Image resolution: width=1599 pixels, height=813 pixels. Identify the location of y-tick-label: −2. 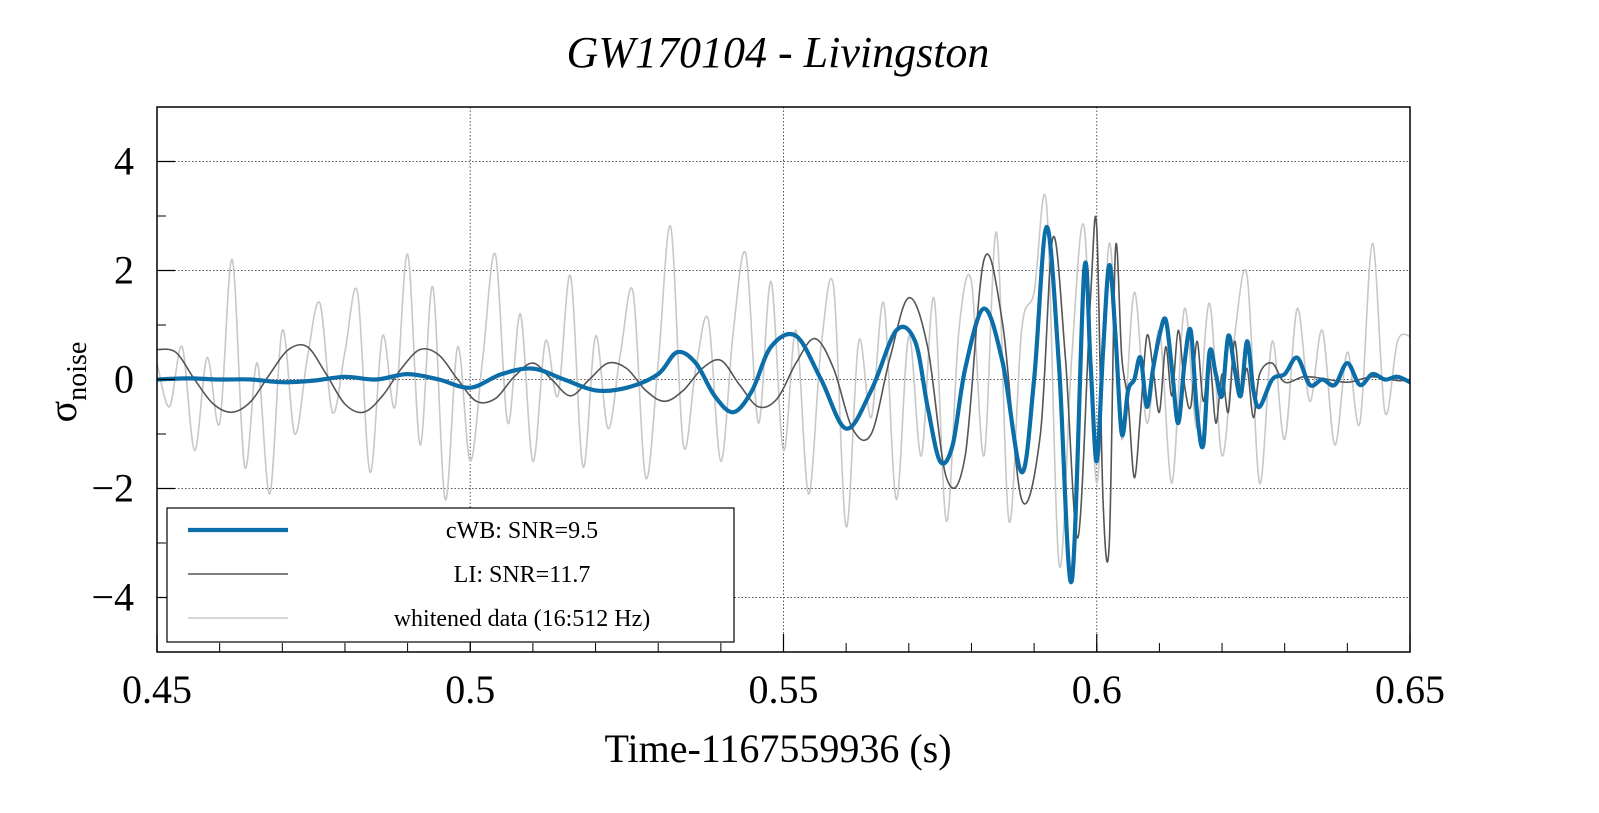
(112, 488).